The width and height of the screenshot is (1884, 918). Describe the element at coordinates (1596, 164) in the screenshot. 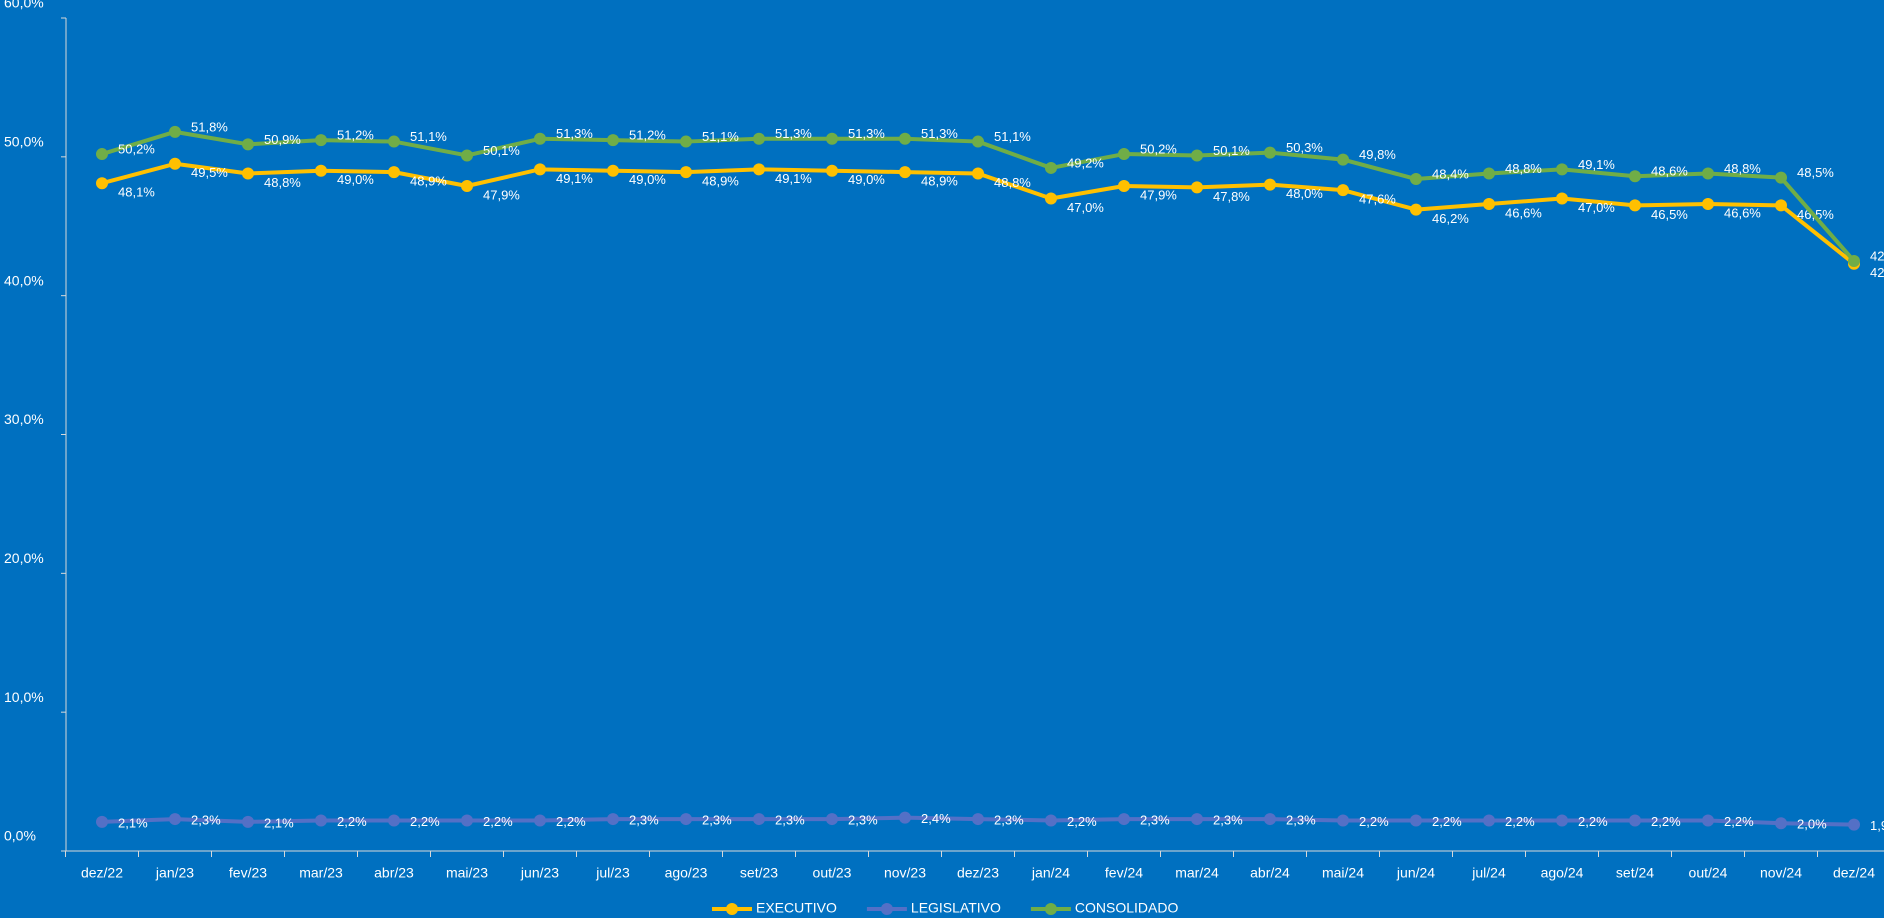

I see `data-label: 49,1%` at that location.